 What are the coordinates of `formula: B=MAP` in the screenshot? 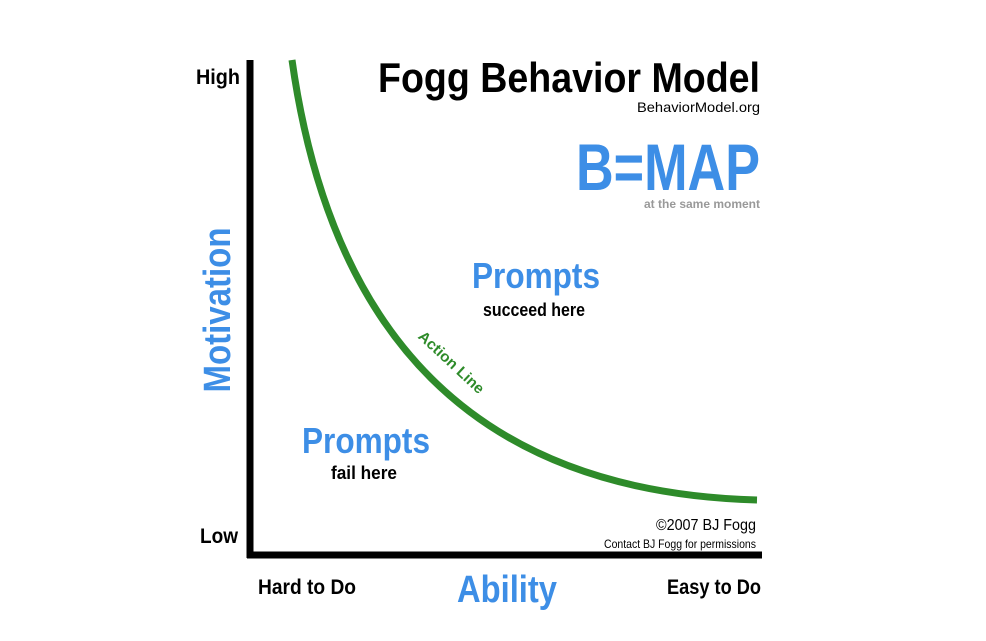 It's located at (668, 167).